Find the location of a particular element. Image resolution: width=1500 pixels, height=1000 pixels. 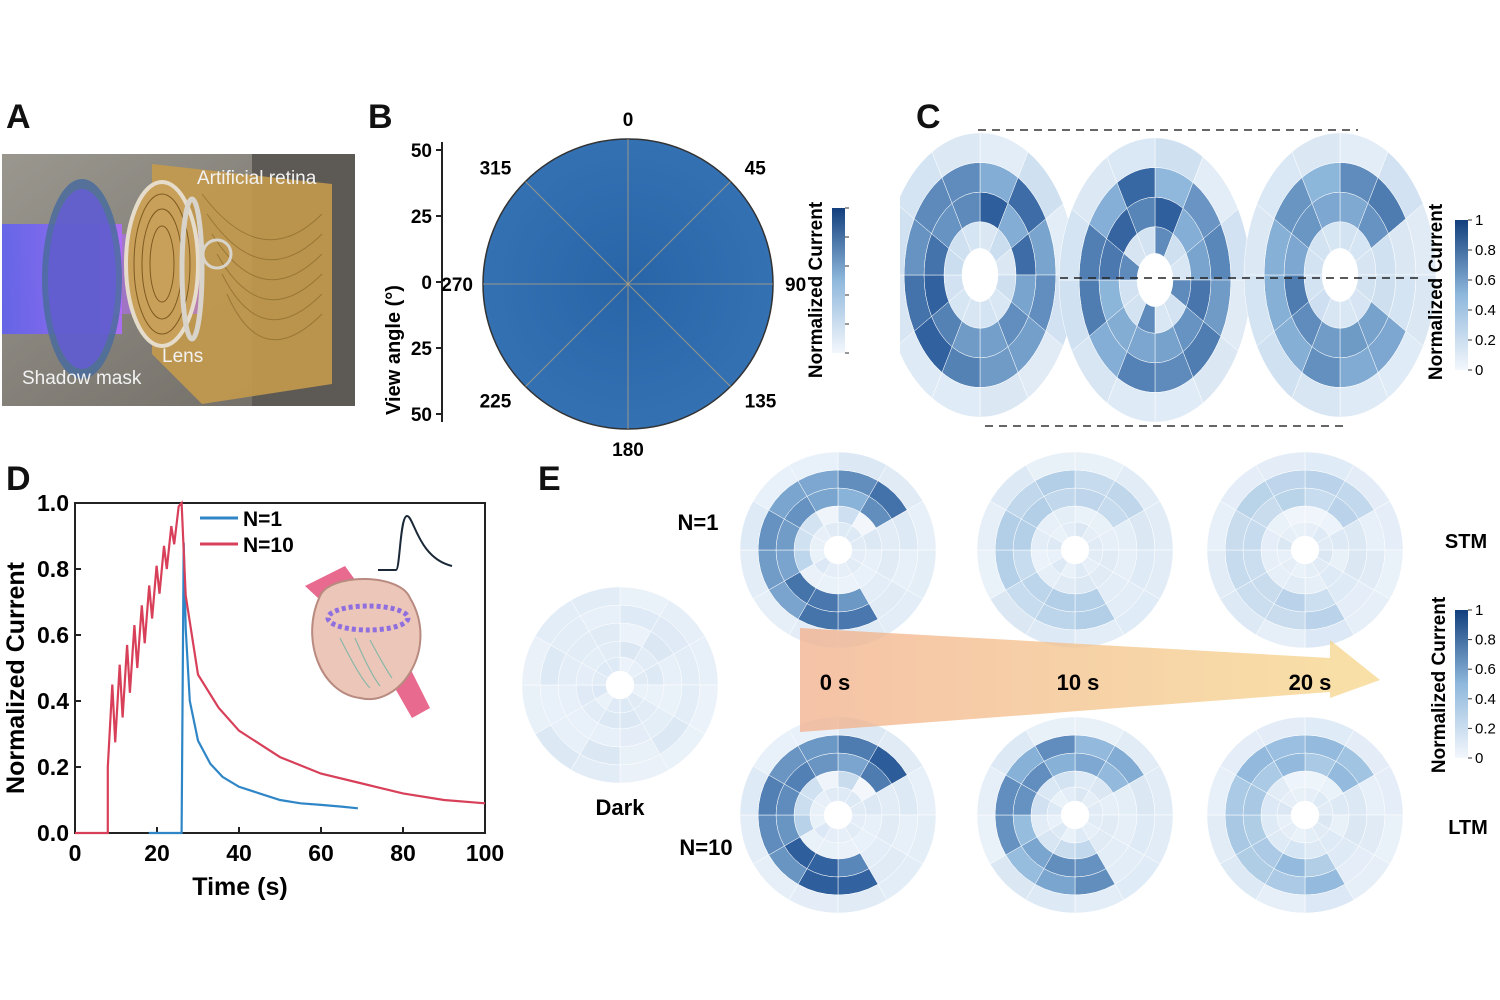

panel-a-illustration: Artificial retina Lens Shadow mask is located at coordinates (178, 280).